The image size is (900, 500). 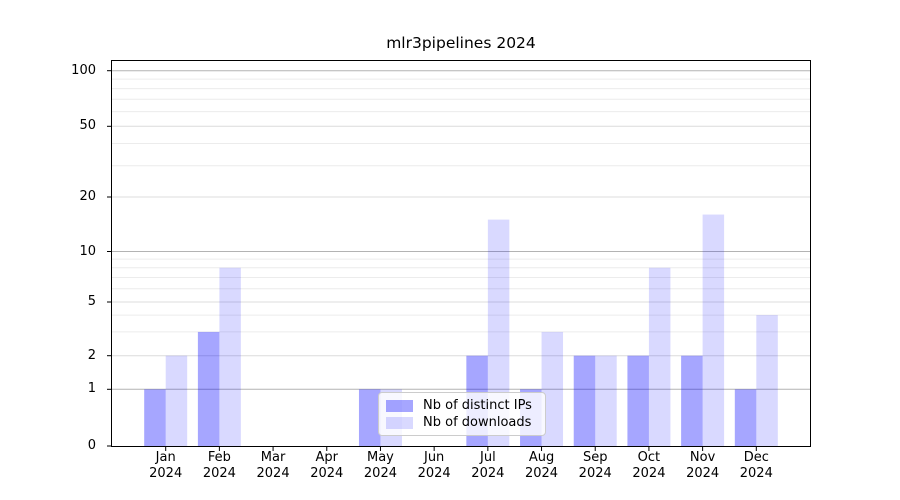 What do you see at coordinates (219, 465) in the screenshot?
I see `x-tick-label-feb: Feb 2024` at bounding box center [219, 465].